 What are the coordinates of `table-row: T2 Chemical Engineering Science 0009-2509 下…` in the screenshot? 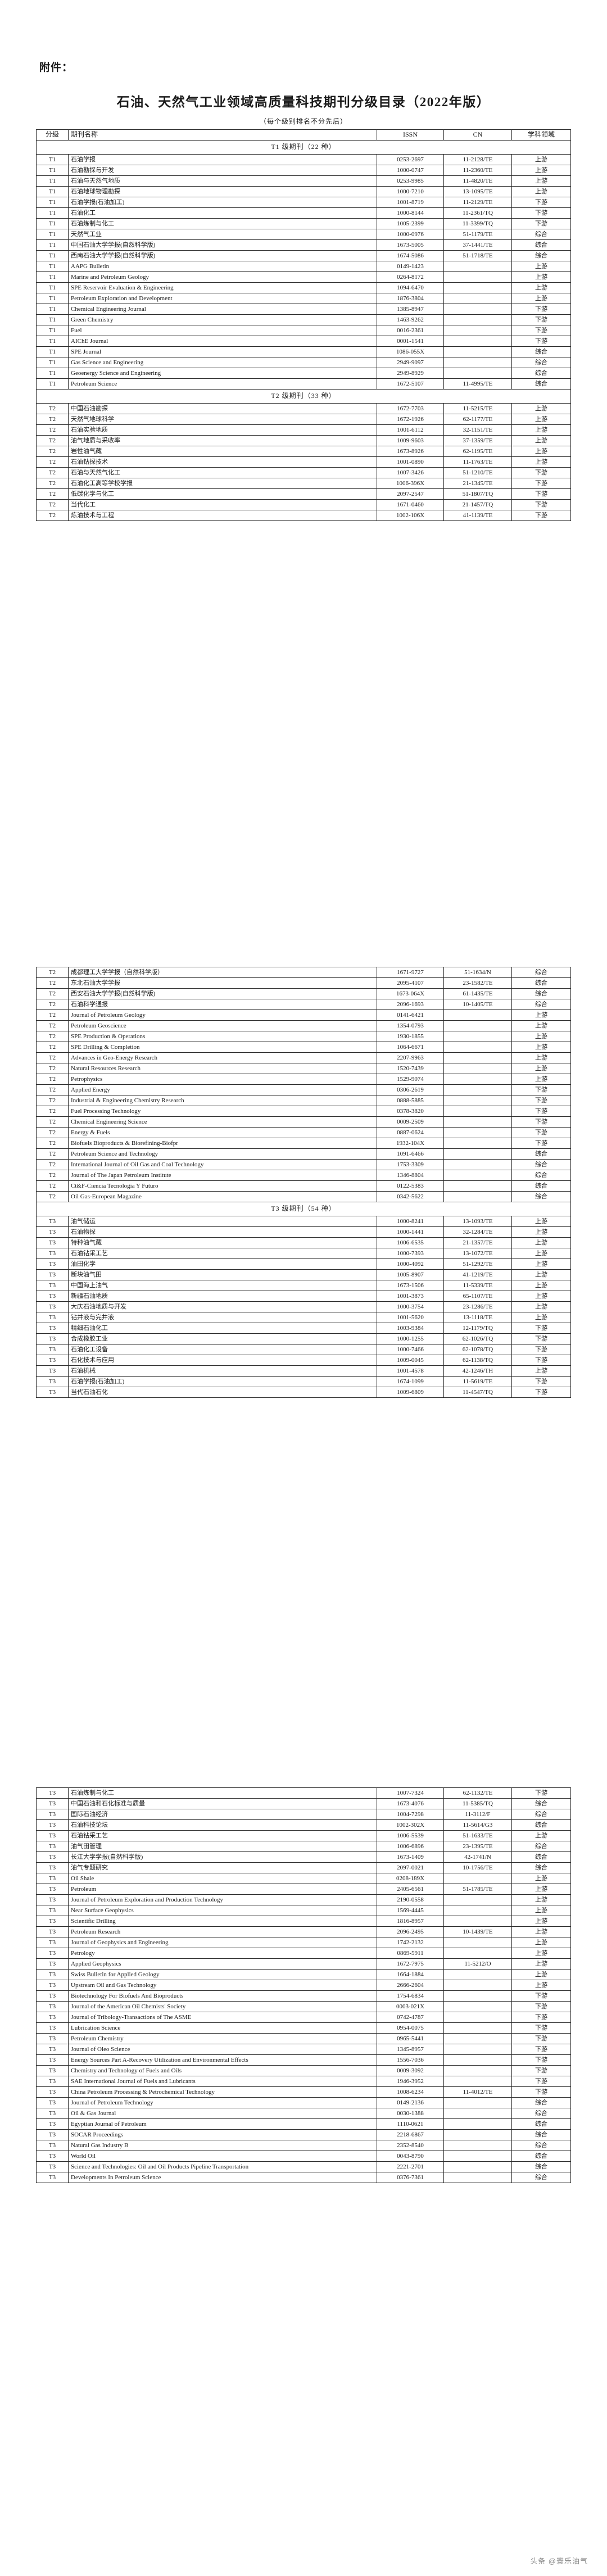 It's located at (303, 1122).